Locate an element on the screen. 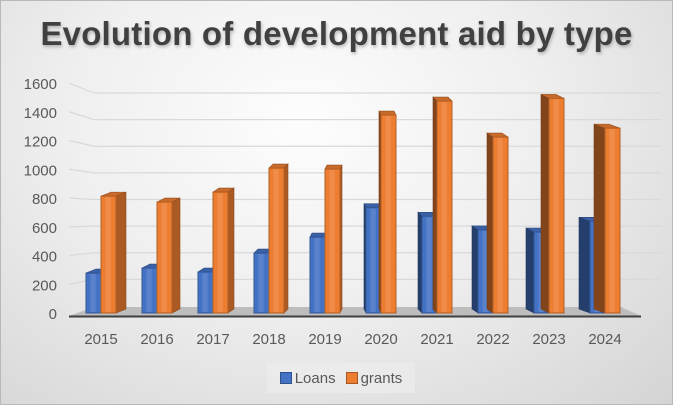 This screenshot has height=405, width=673. bar-grants-2021 is located at coordinates (442, 205).